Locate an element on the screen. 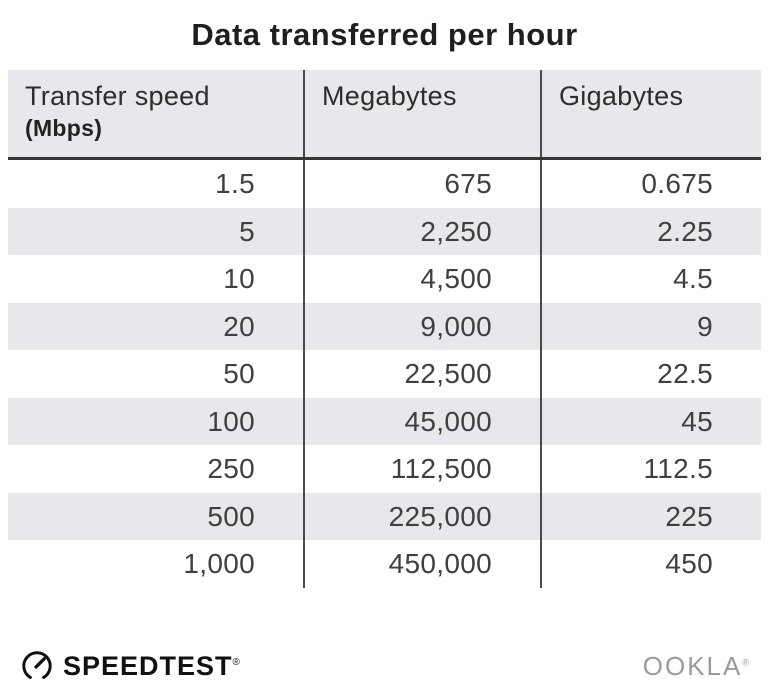  table-row: 100 45,000 45 is located at coordinates (384, 421).